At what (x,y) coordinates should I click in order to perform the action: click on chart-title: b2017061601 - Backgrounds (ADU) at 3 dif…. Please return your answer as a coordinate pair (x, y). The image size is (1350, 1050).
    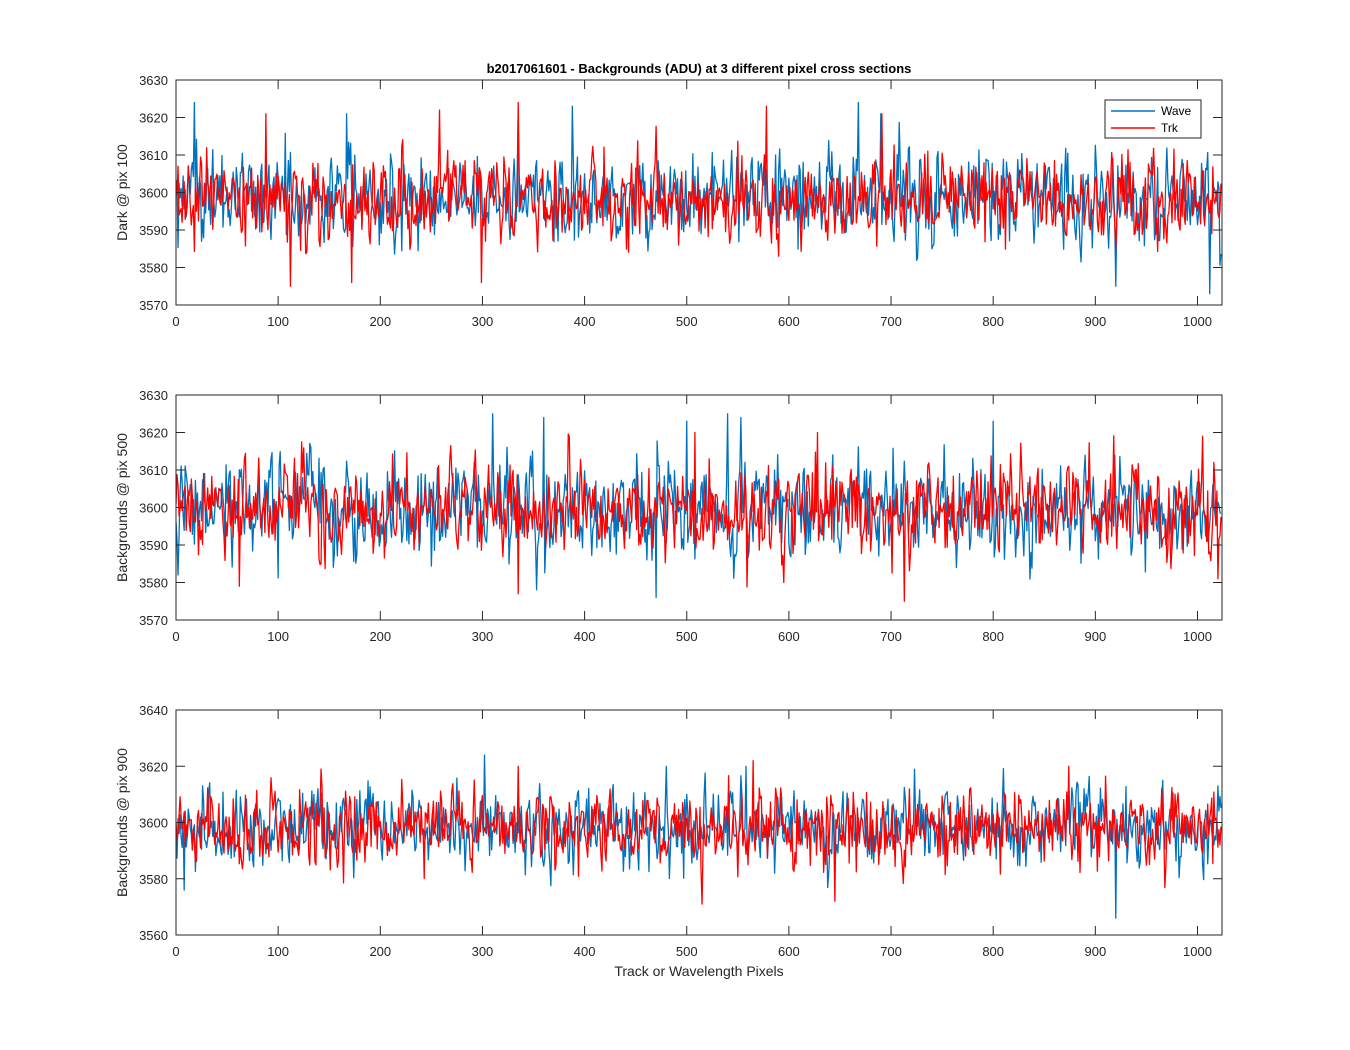
    Looking at the image, I should click on (699, 68).